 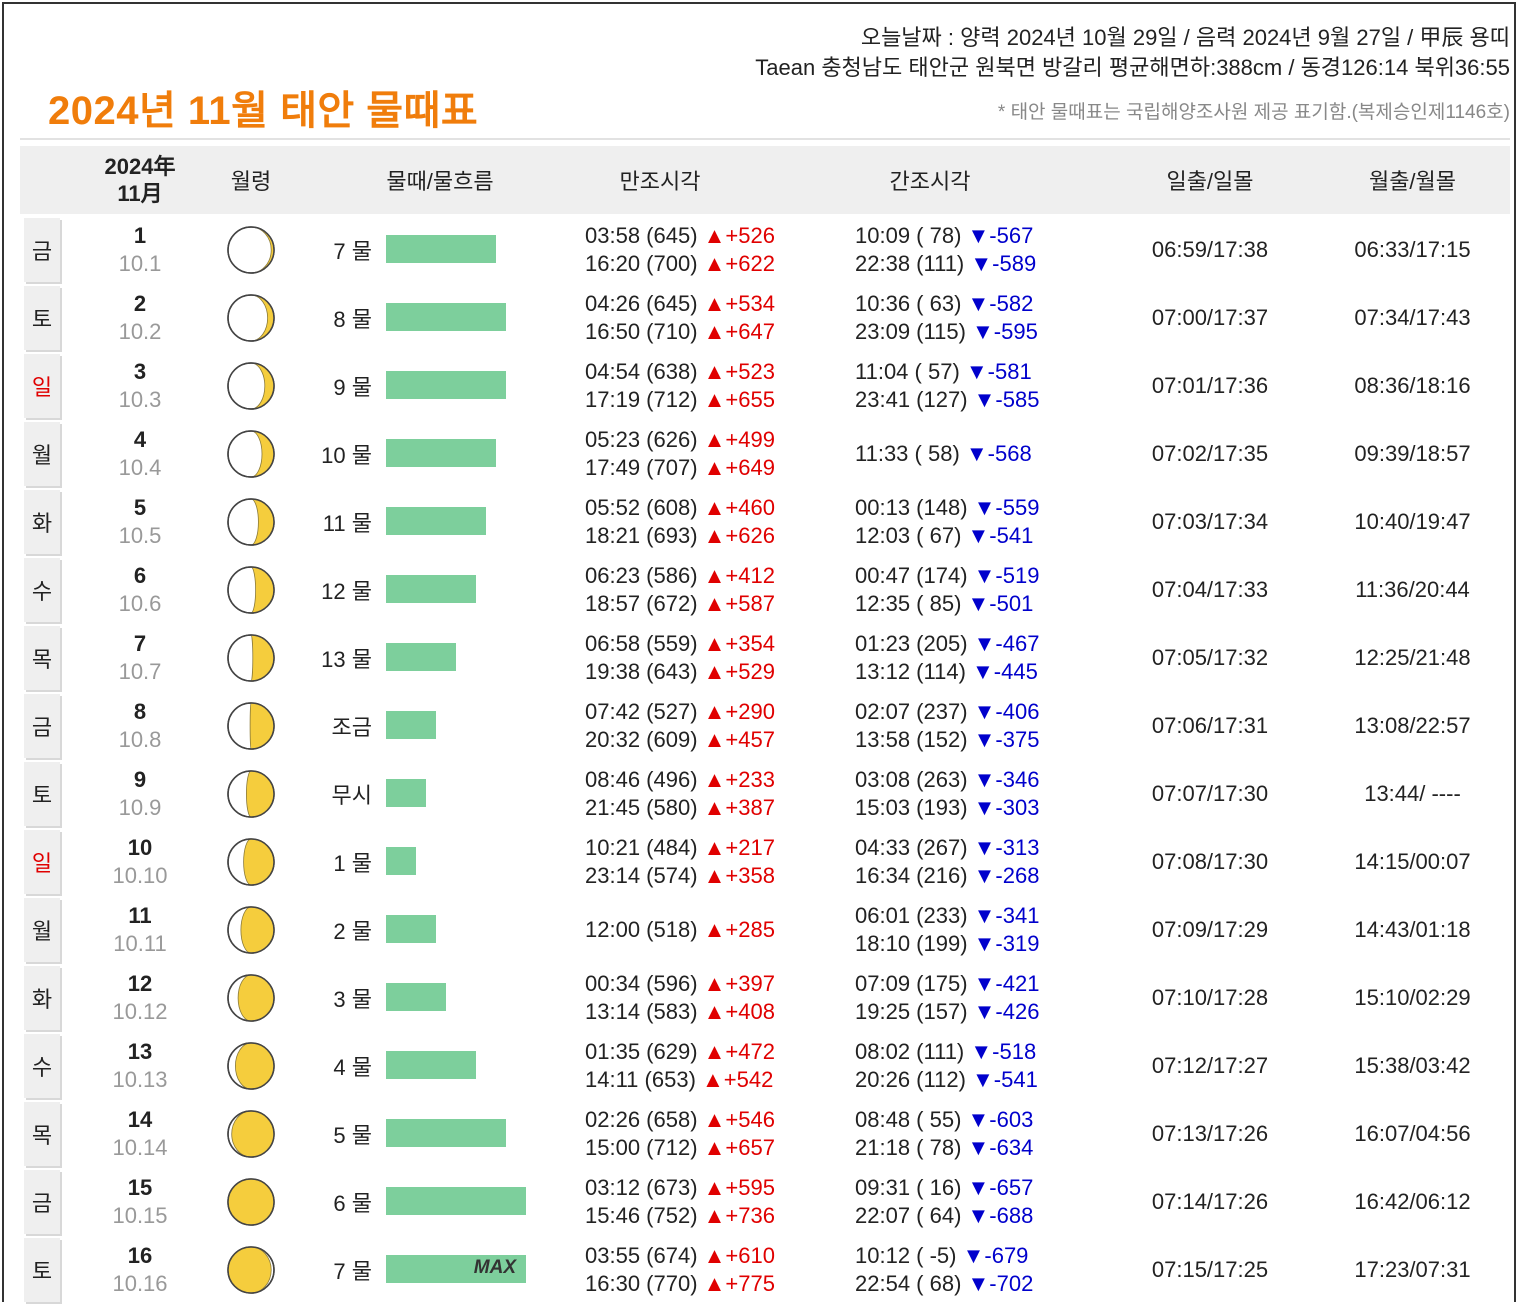 What do you see at coordinates (1005, 331) in the screenshot?
I see `low-tide-change: ▼-595` at bounding box center [1005, 331].